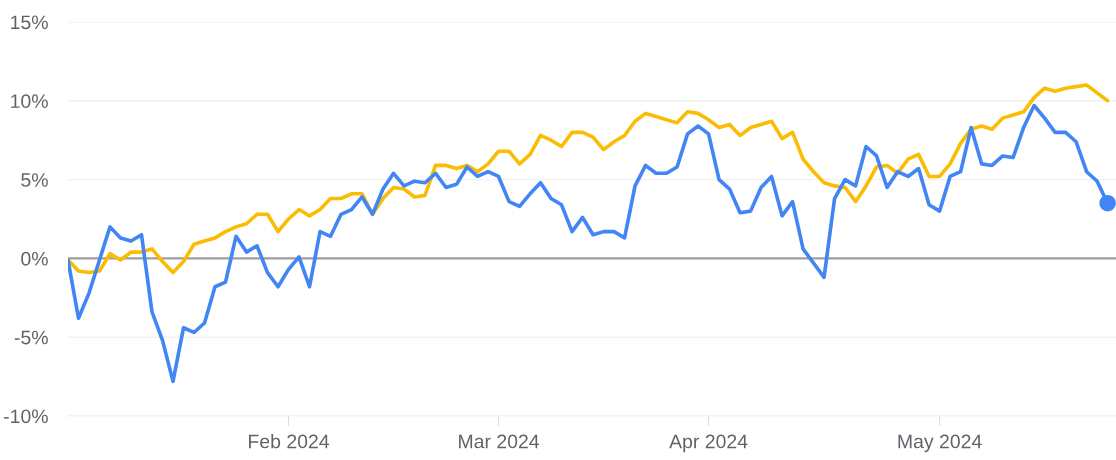 The width and height of the screenshot is (1116, 460). I want to click on x-tick-label: Mar 2024, so click(499, 441).